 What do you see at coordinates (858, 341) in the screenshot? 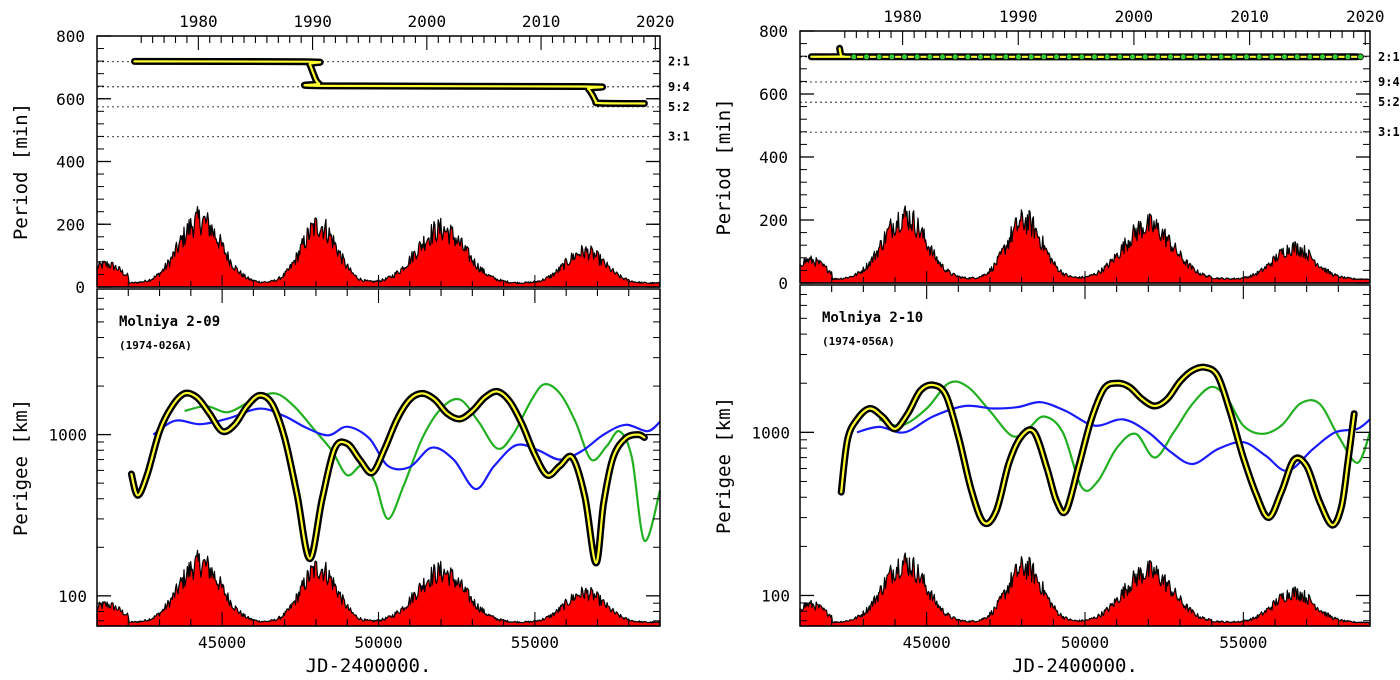
I see `cospar-id-right: (1974-056A)` at bounding box center [858, 341].